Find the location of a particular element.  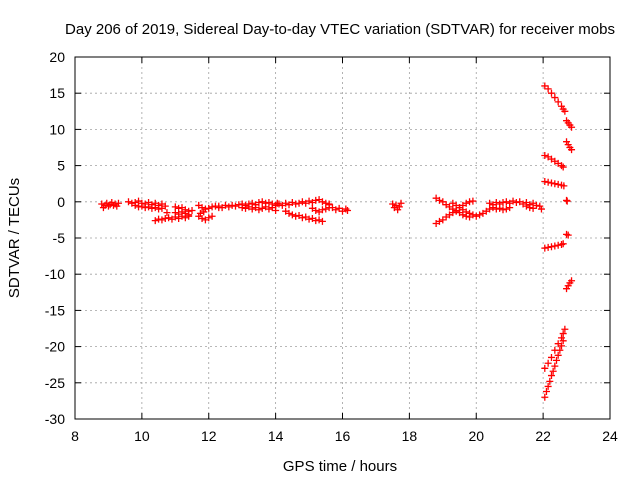

y-tick-label: -20 is located at coordinates (55, 347).